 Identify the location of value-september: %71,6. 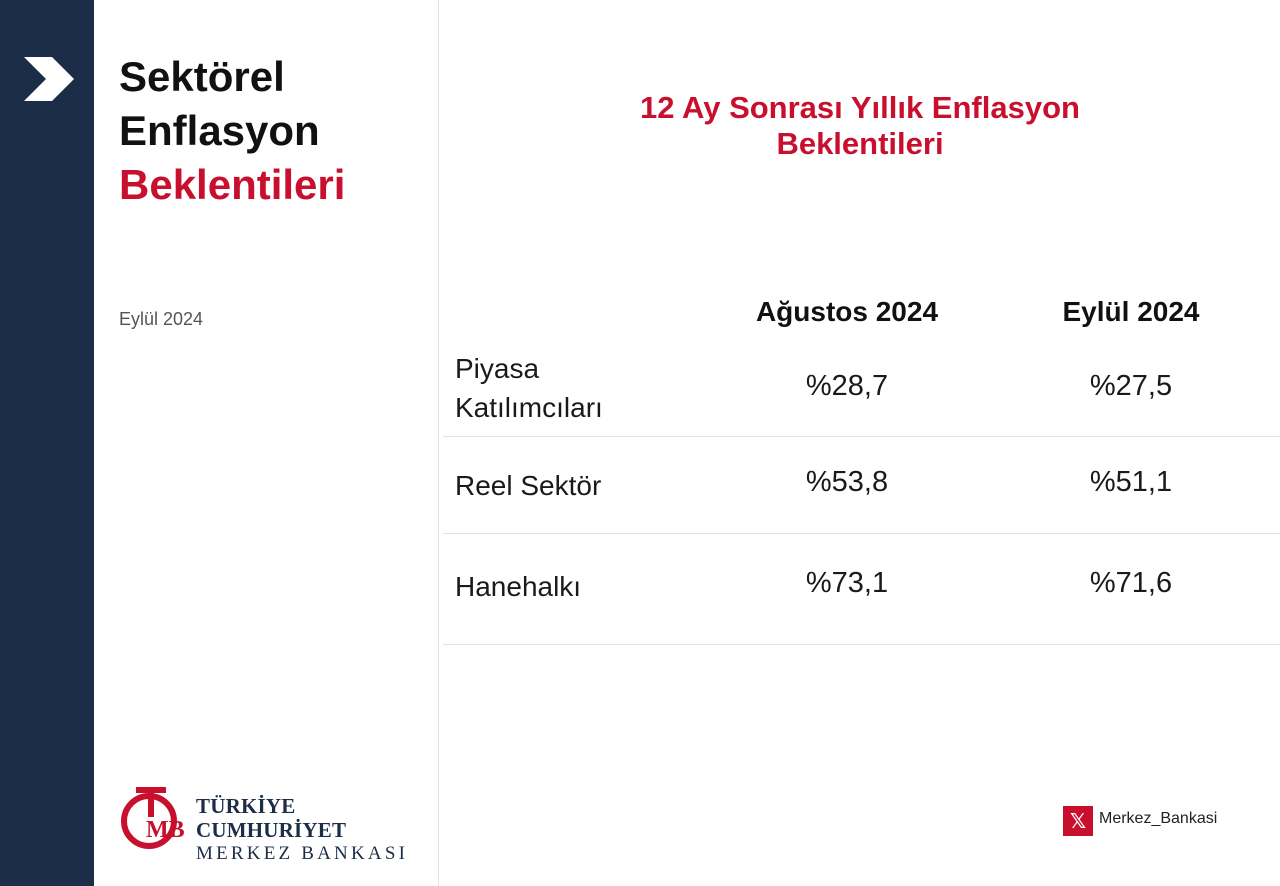
(1131, 583).